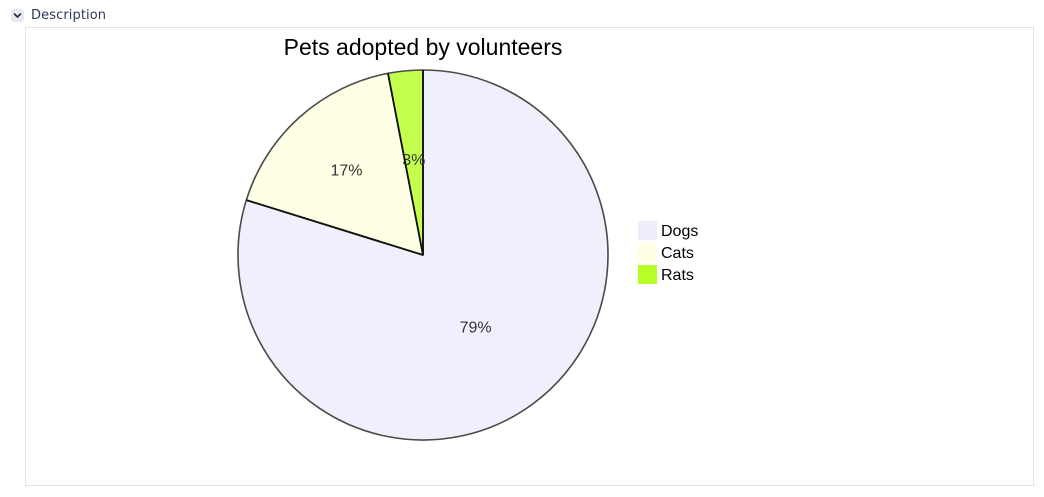 This screenshot has width=1044, height=497. Describe the element at coordinates (647, 252) in the screenshot. I see `legend-swatch-cats` at that location.